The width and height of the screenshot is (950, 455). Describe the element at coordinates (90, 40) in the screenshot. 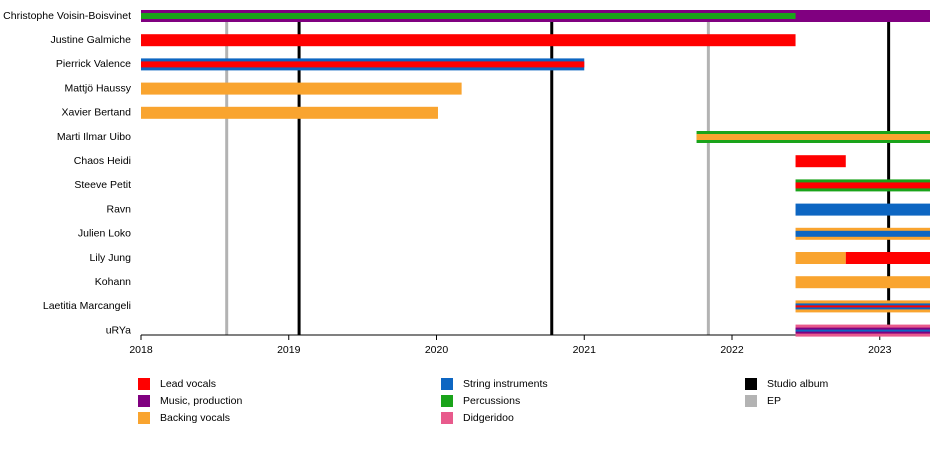

I see `member-name: Justine Galmiche` at that location.